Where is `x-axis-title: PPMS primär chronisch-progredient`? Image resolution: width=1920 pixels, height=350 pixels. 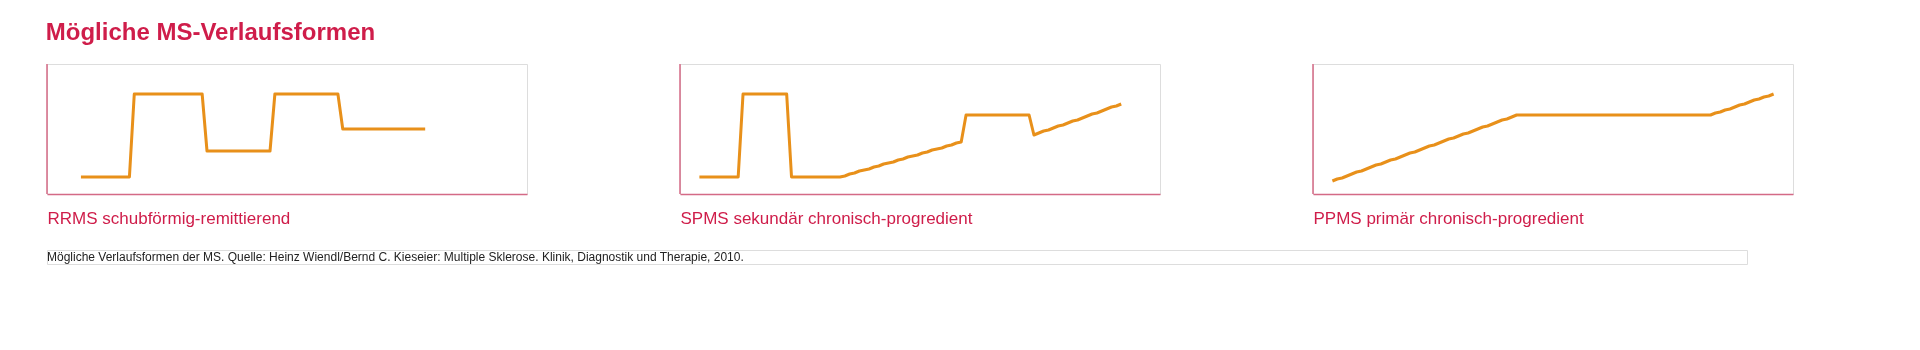
x-axis-title: PPMS primär chronisch-progredient is located at coordinates (1448, 218).